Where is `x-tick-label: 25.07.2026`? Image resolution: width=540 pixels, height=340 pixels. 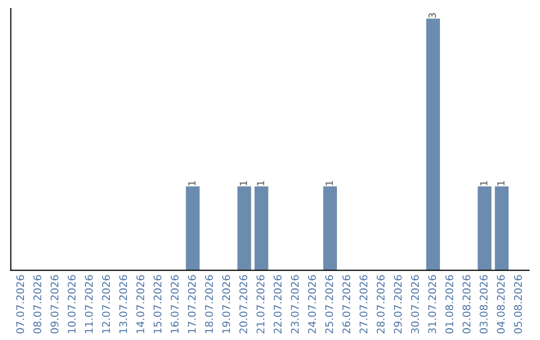
x-tick-label: 25.07.2026 is located at coordinates (329, 304).